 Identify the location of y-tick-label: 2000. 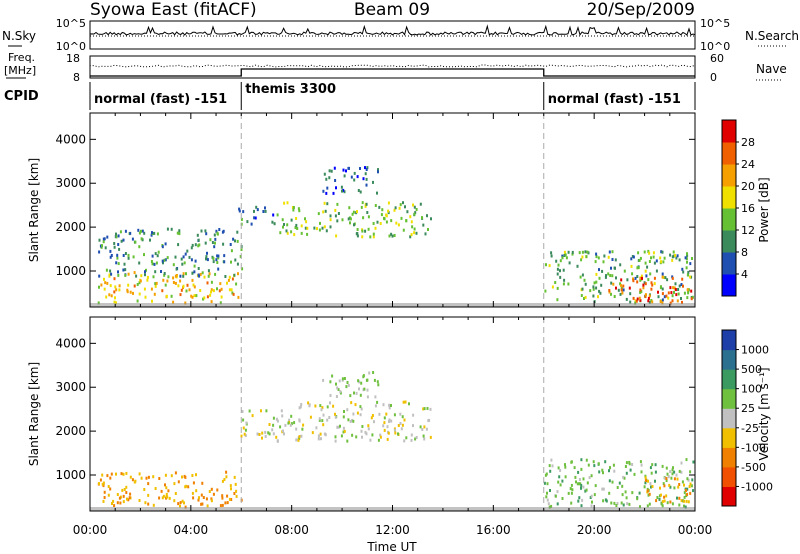
(70, 431).